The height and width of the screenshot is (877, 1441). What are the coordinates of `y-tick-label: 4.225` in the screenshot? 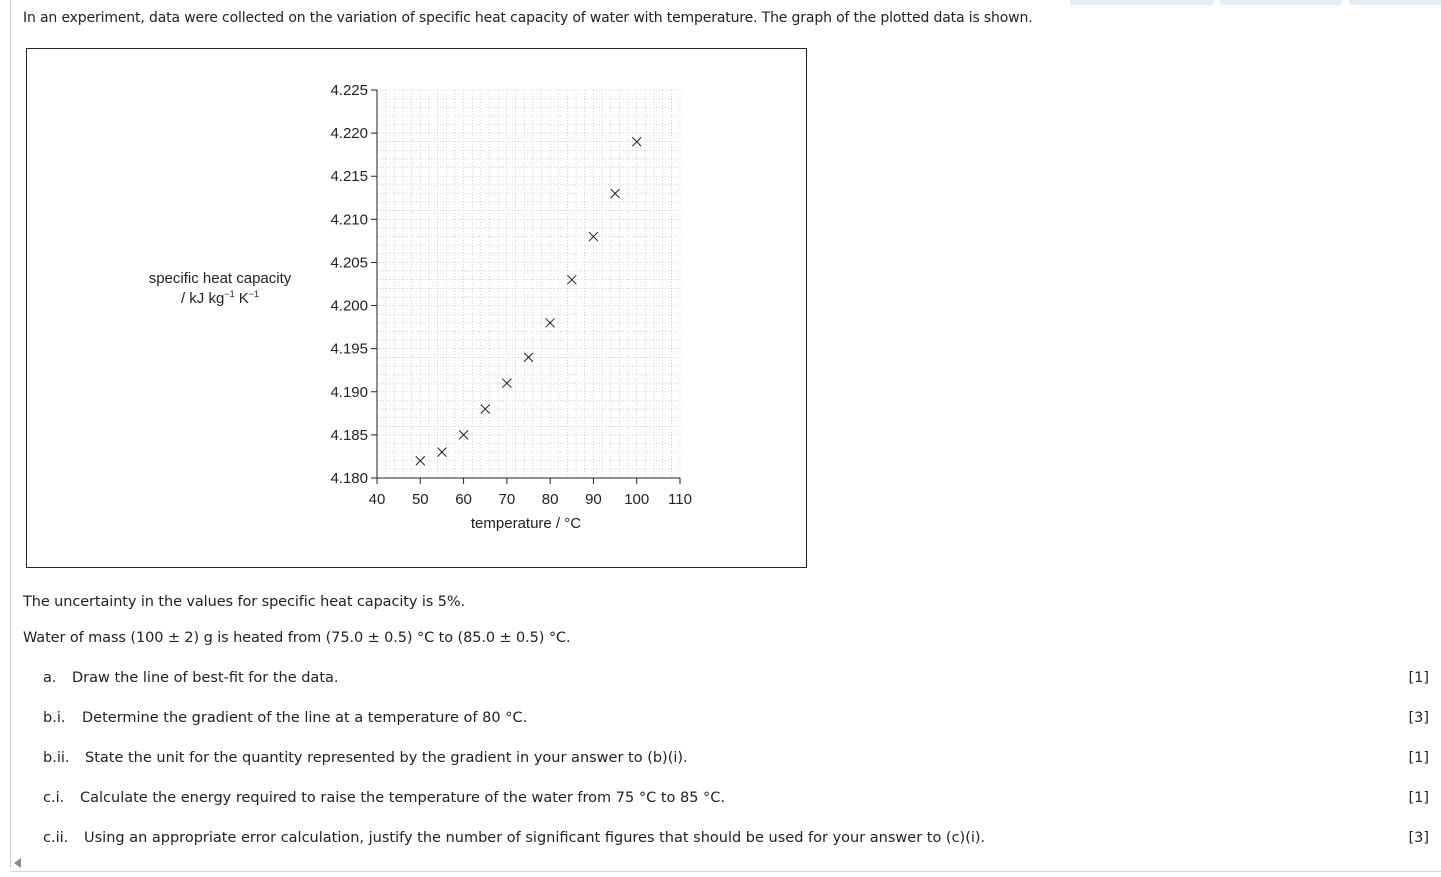 It's located at (349, 90).